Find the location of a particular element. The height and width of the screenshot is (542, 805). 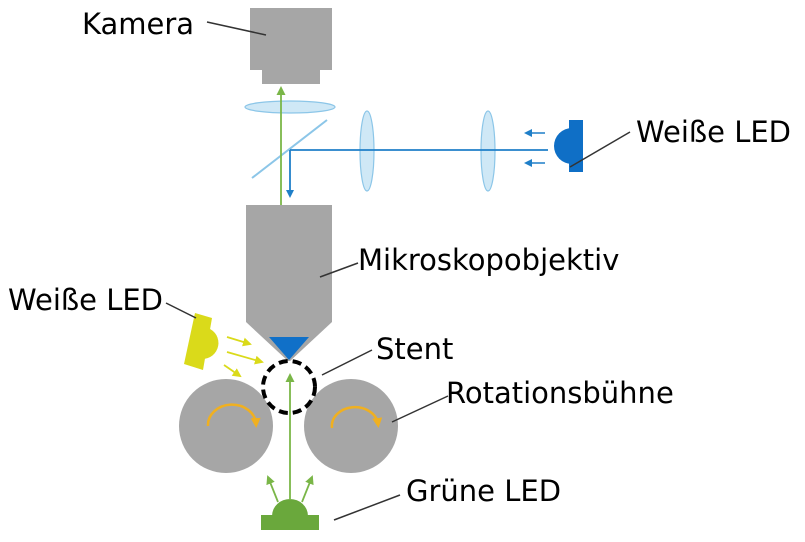

objective-body is located at coordinates (289, 283).